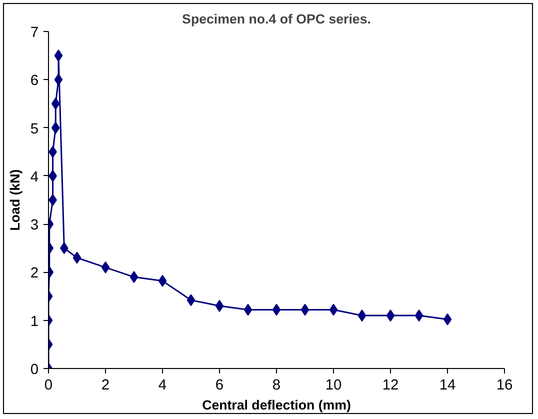 Image resolution: width=538 pixels, height=419 pixels. Describe the element at coordinates (219, 386) in the screenshot. I see `x-tick-label: 6` at that location.